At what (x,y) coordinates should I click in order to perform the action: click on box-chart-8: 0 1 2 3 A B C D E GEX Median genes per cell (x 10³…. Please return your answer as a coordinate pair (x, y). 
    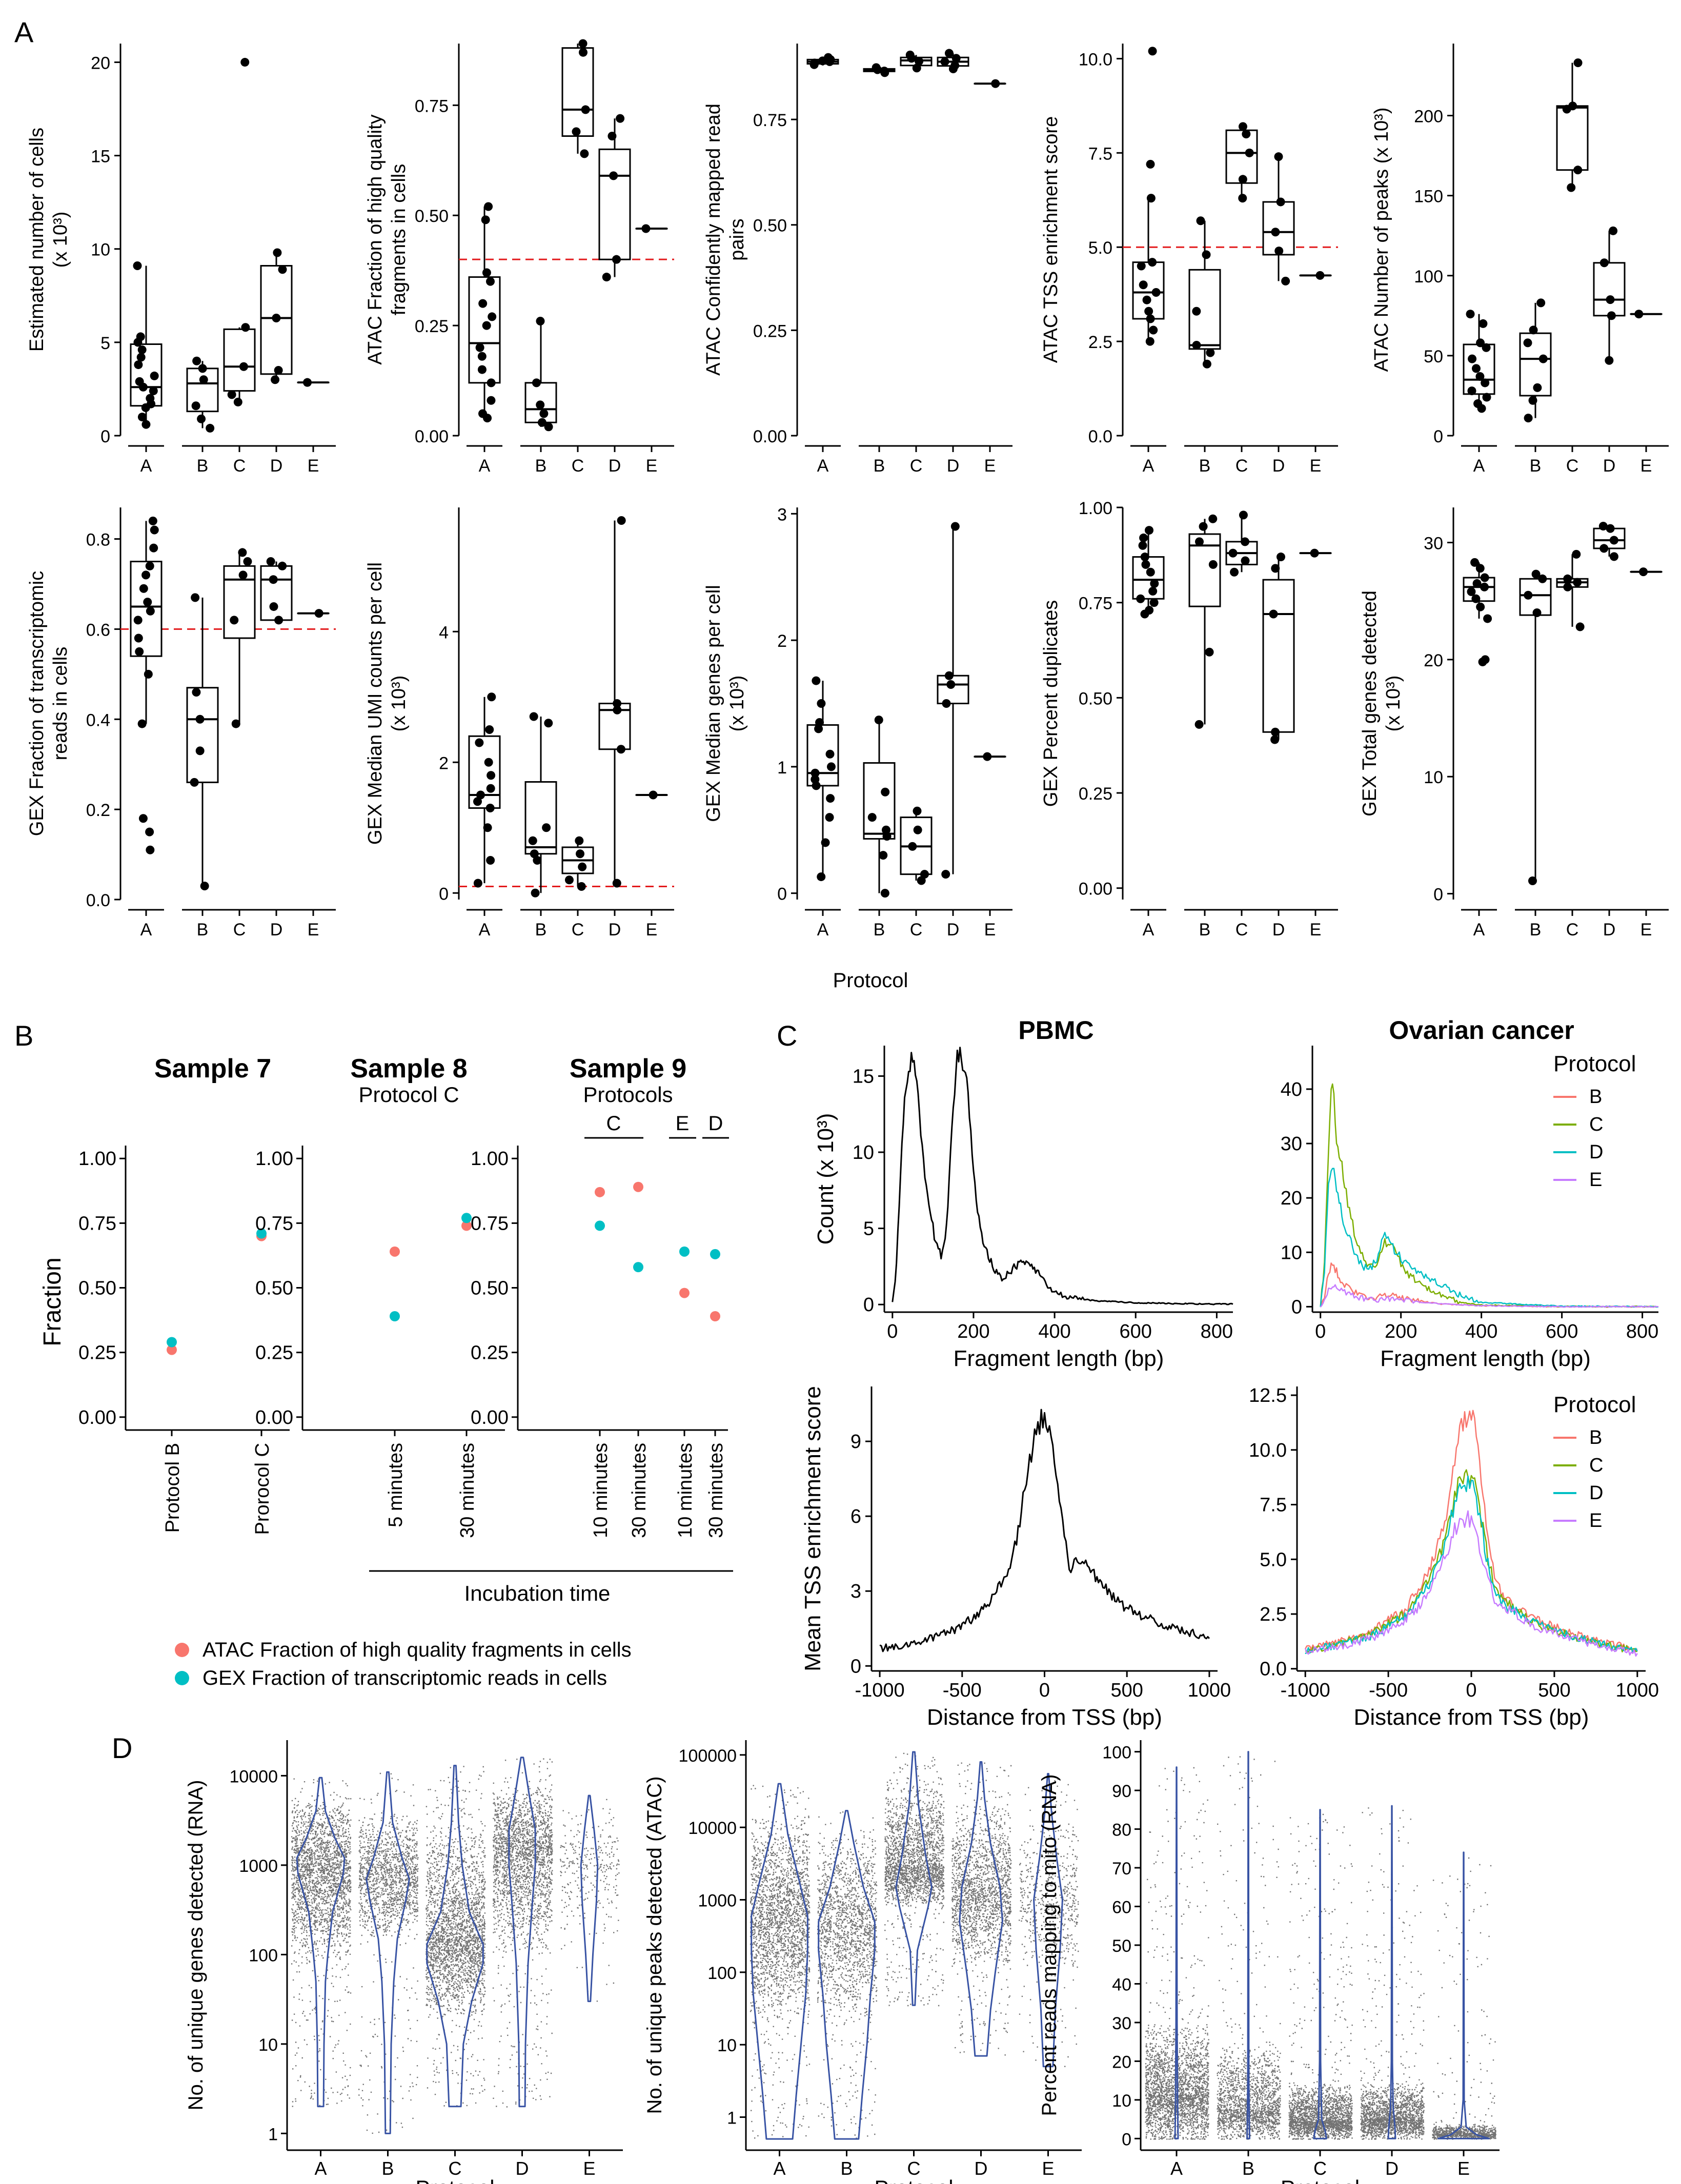
    Looking at the image, I should click on (857, 722).